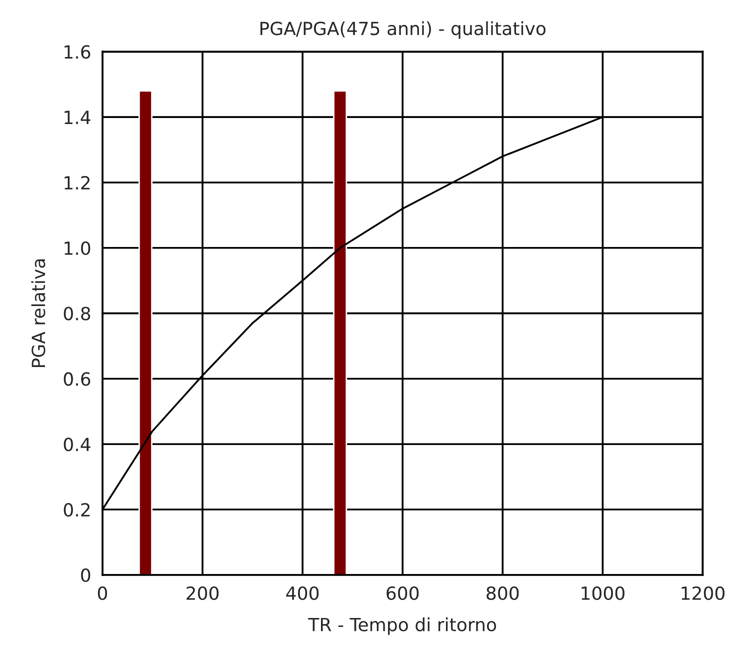 The height and width of the screenshot is (646, 732). Describe the element at coordinates (302, 593) in the screenshot. I see `x-tick-label: 400` at that location.